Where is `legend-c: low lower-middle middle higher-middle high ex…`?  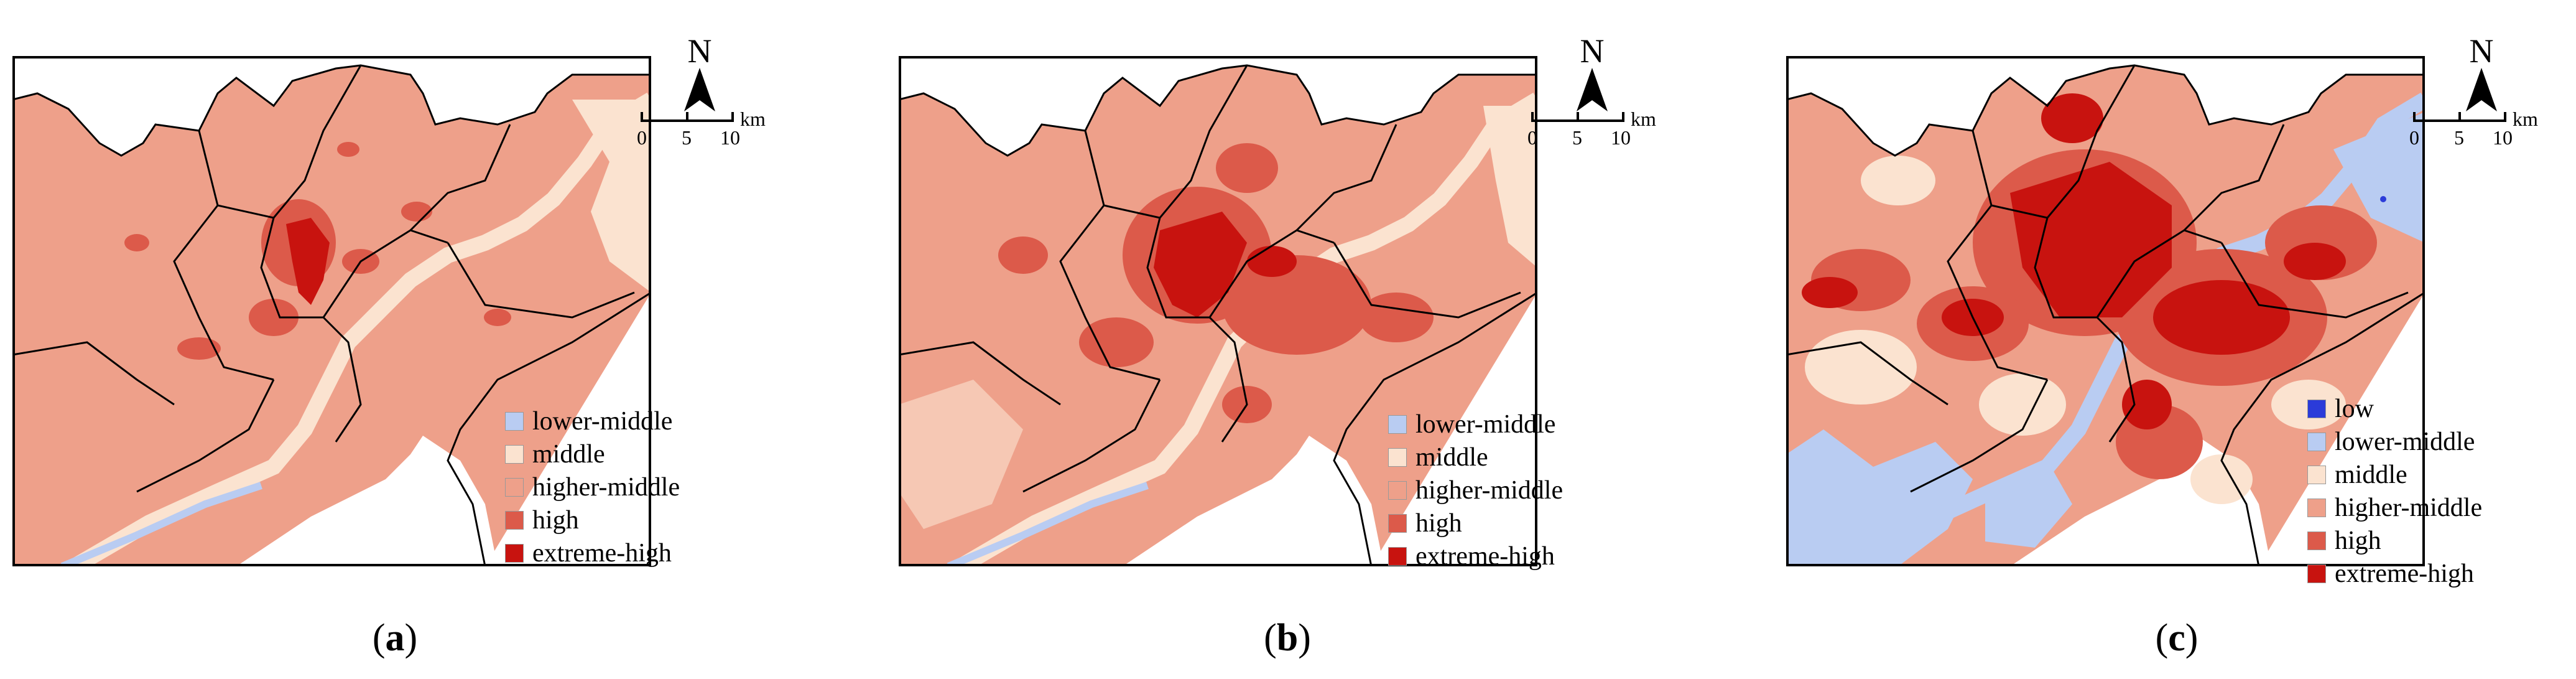
legend-c: low lower-middle middle higher-middle high ex… is located at coordinates (2395, 491).